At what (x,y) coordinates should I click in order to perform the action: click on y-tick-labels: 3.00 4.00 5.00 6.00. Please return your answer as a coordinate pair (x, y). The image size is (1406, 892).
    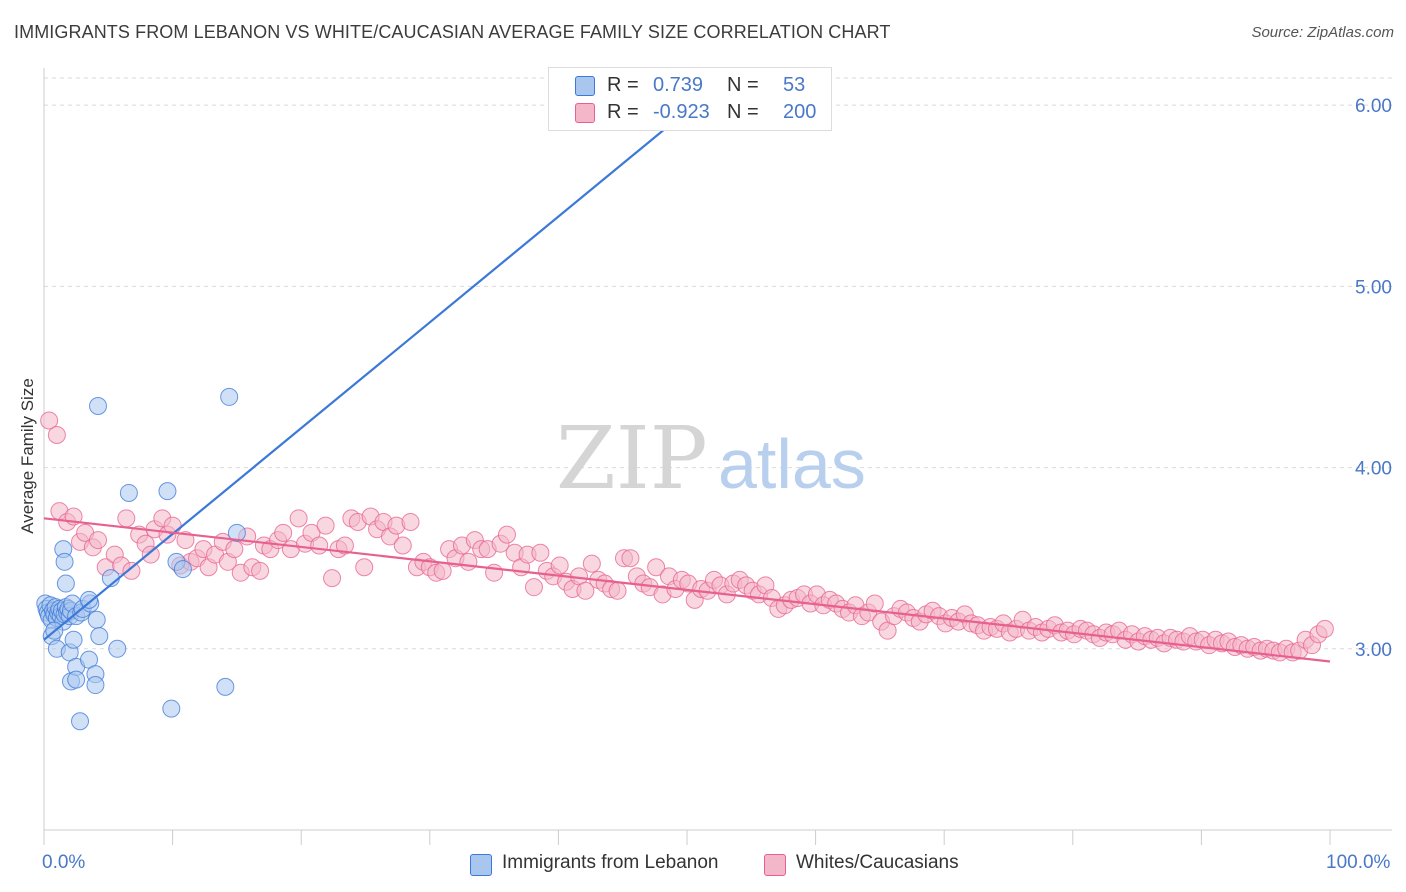
    Looking at the image, I should click on (1373, 378).